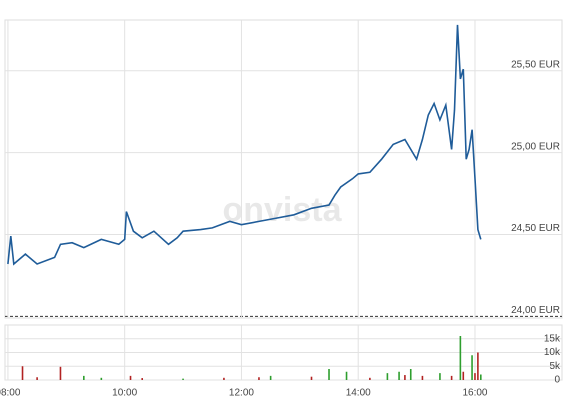  What do you see at coordinates (241, 393) in the screenshot?
I see `x-tick-label: 12:00` at bounding box center [241, 393].